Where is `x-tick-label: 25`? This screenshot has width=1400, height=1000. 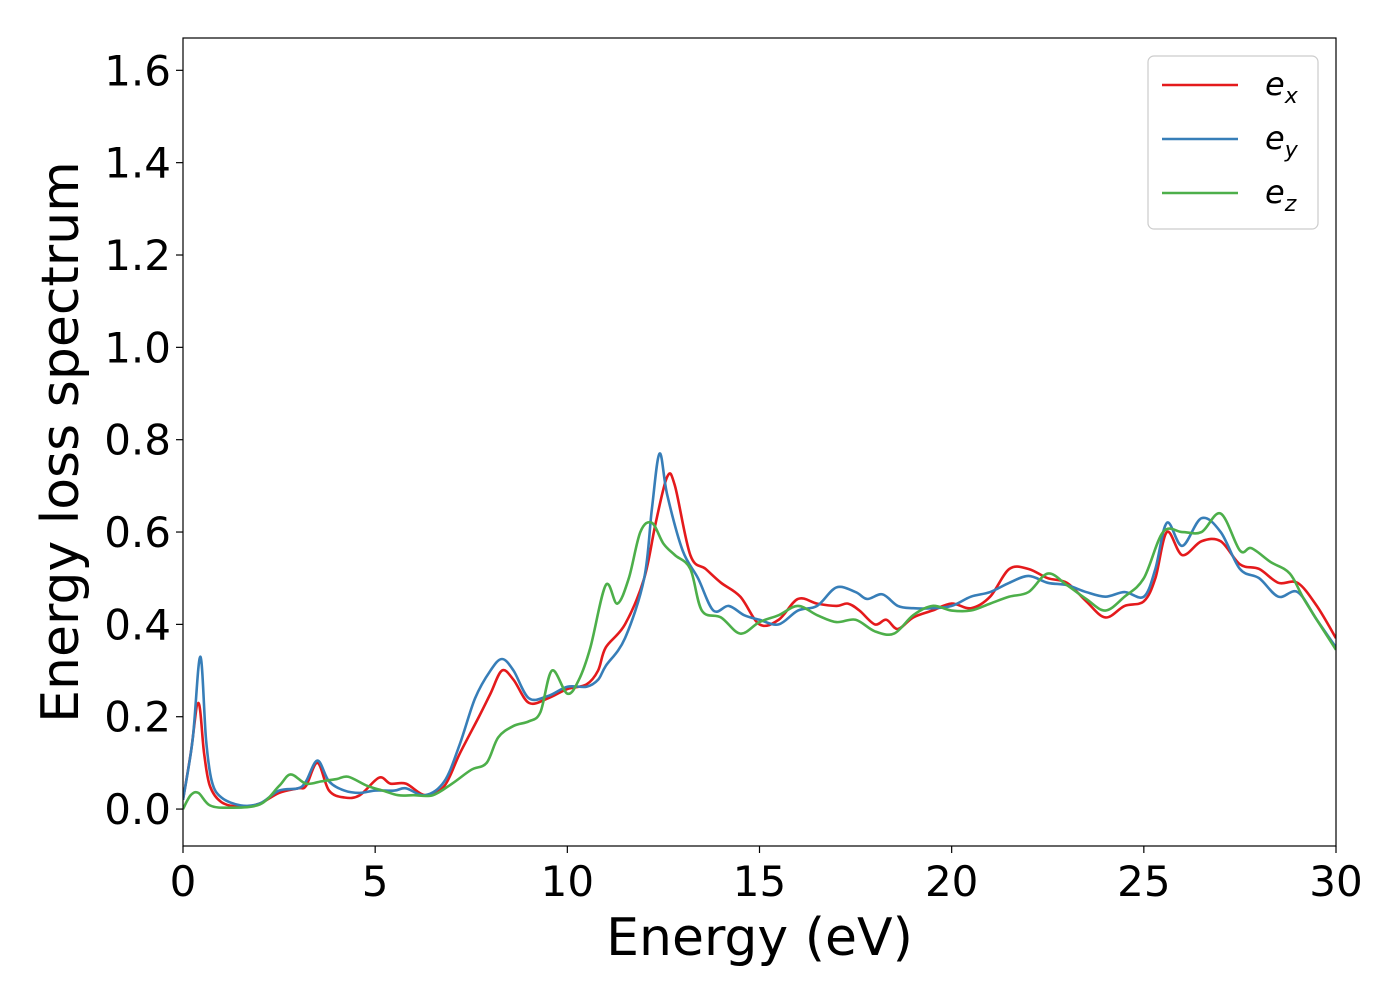
x-tick-label: 25 is located at coordinates (1143, 881).